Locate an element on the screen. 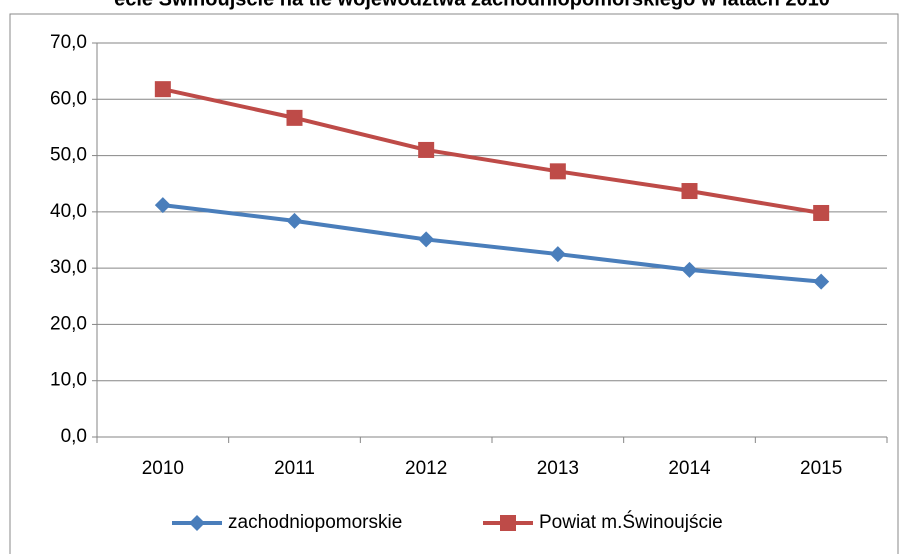 Image resolution: width=904 pixels, height=554 pixels. x-tick-label: 2015 is located at coordinates (821, 468).